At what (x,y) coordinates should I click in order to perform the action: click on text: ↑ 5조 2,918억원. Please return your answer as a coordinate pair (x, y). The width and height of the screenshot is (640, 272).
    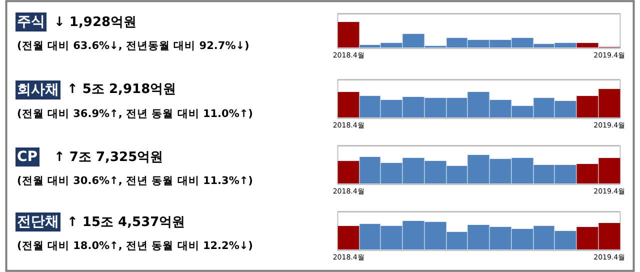
    Looking at the image, I should click on (121, 89).